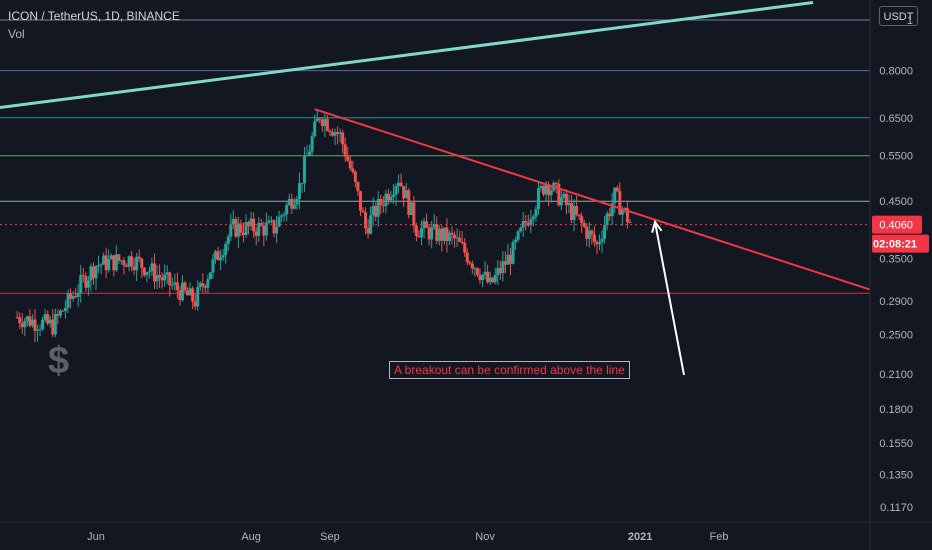  Describe the element at coordinates (16, 34) in the screenshot. I see `volume-label: Vol` at that location.